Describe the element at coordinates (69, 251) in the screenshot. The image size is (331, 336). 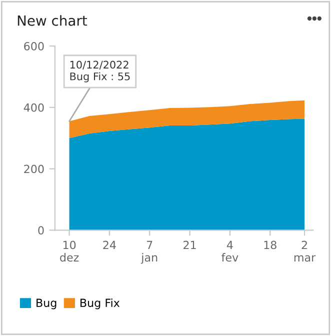
I see `x-tick-label: 10 dez` at that location.